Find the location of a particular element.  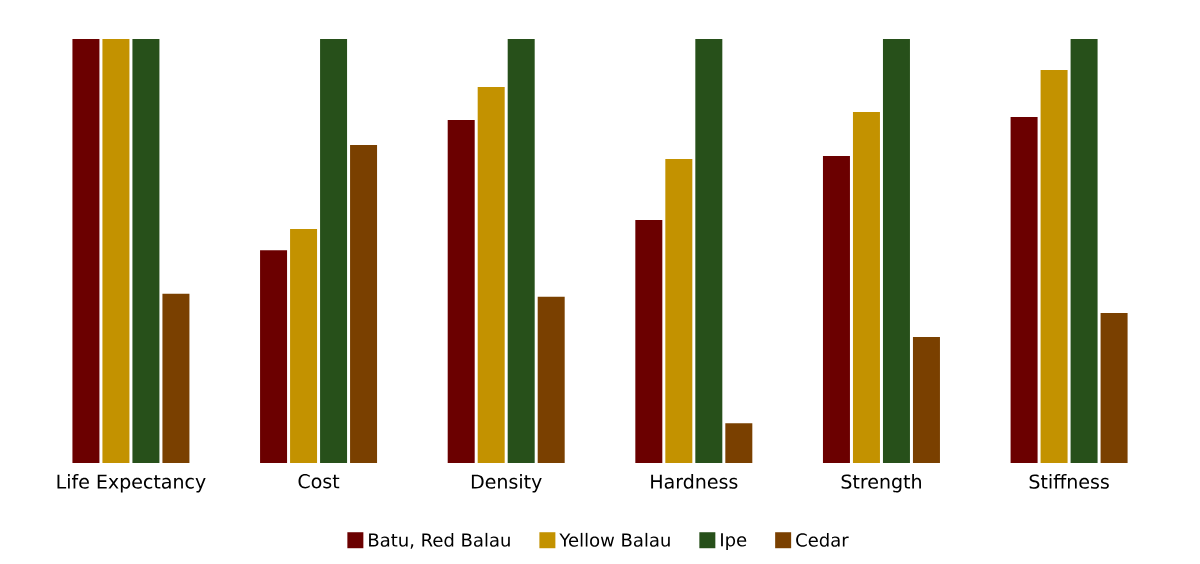

x-tick-label: Hardness is located at coordinates (694, 481).